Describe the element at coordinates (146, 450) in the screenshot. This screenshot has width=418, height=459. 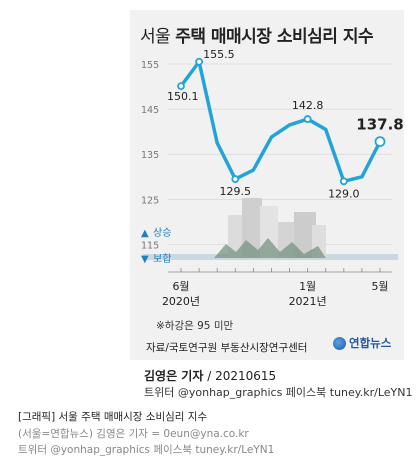
I see `caption-social: 트위터 @yonhap_graphics 페이스북 tuney.kr/LeYN1` at that location.